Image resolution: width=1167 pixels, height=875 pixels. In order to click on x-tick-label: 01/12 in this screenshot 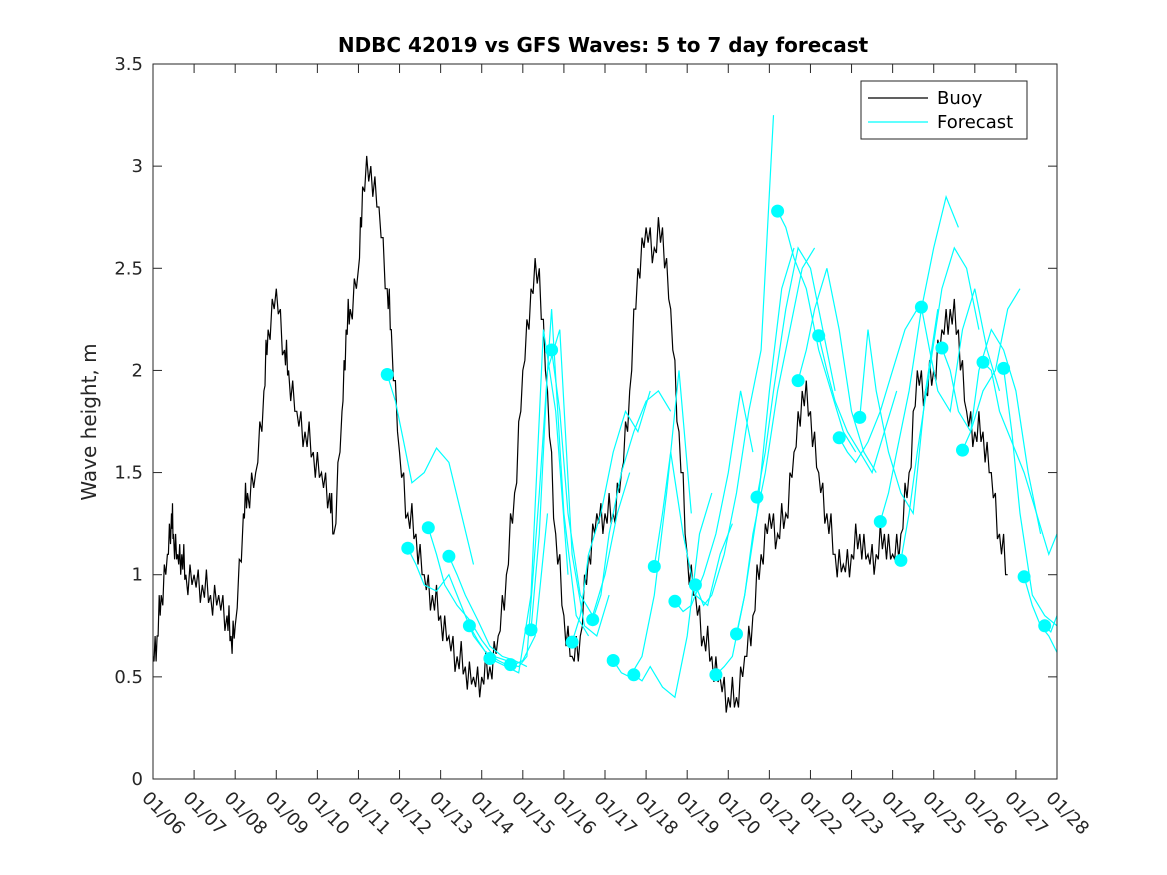, I will do `click(410, 814)`.